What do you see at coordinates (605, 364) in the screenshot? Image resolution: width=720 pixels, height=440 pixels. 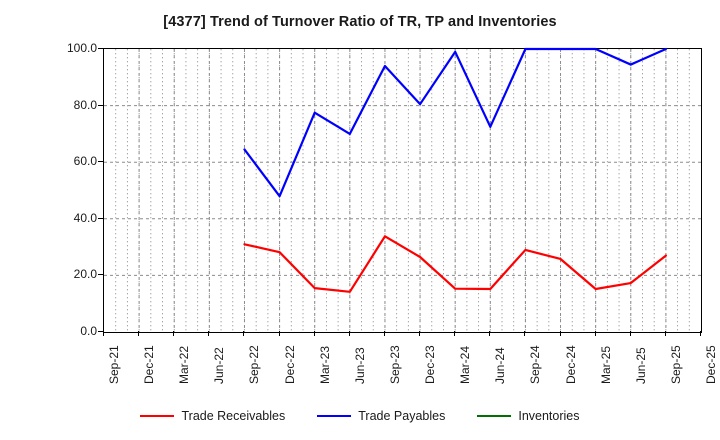 I see `x-tick-label: Mar-25` at bounding box center [605, 364].